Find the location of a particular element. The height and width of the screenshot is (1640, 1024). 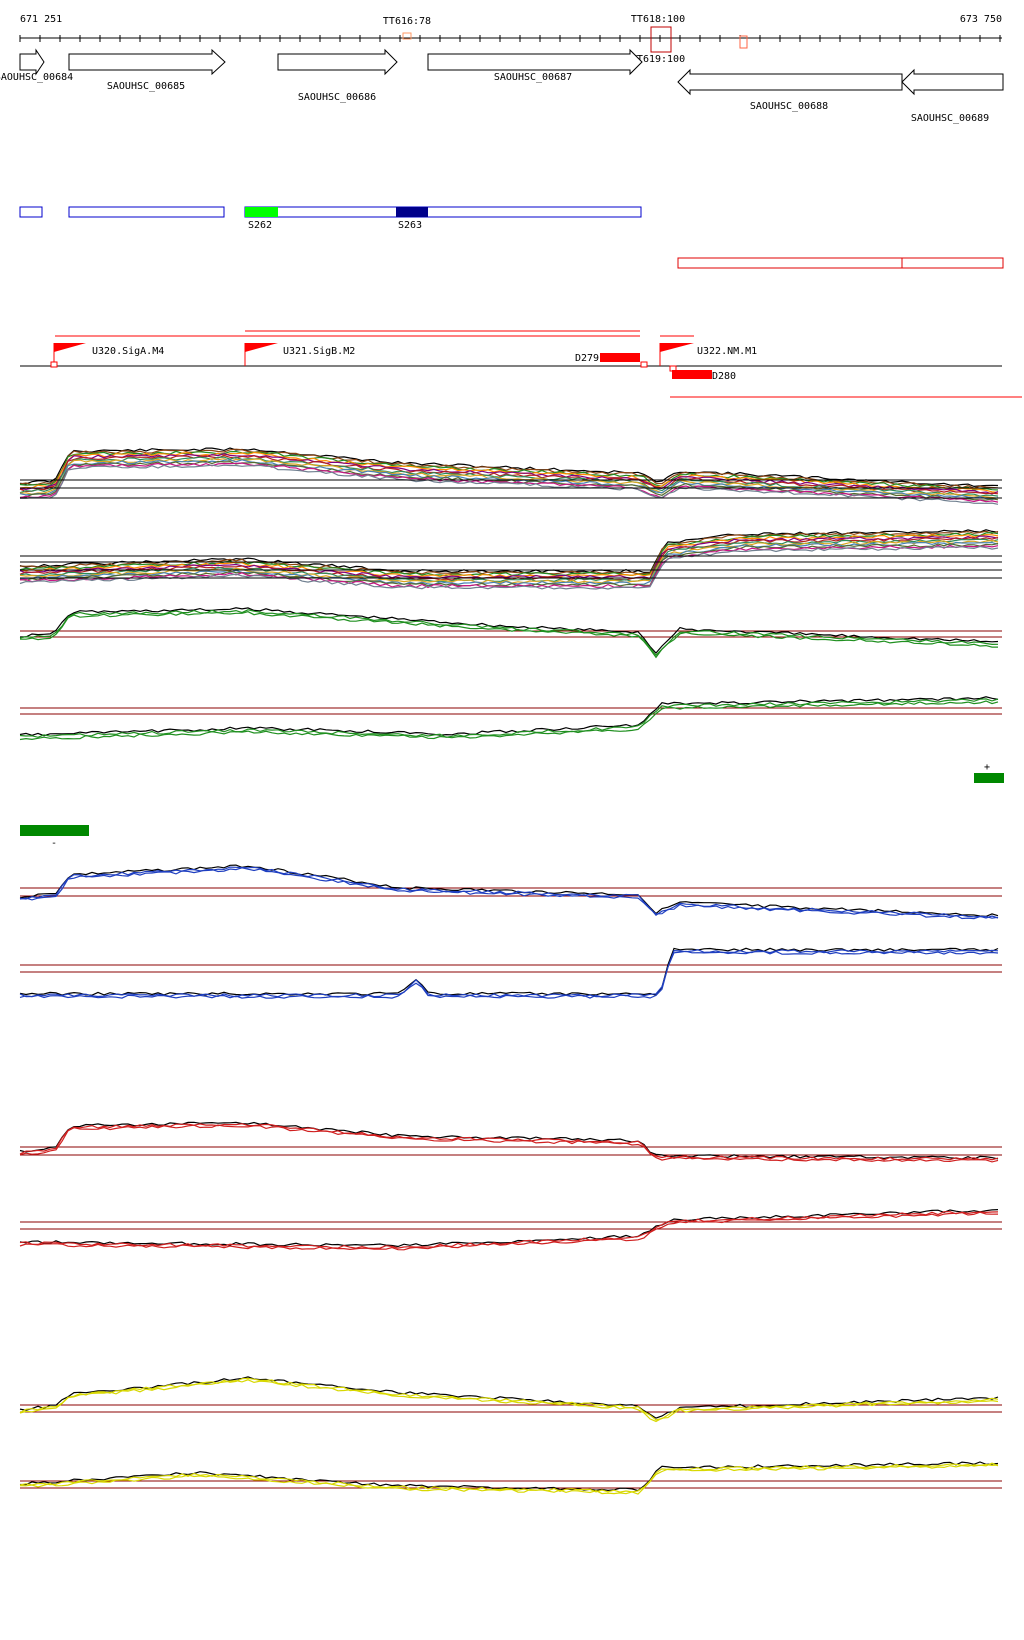

gene-label: SAOUHSC_00689 is located at coordinates (950, 118).